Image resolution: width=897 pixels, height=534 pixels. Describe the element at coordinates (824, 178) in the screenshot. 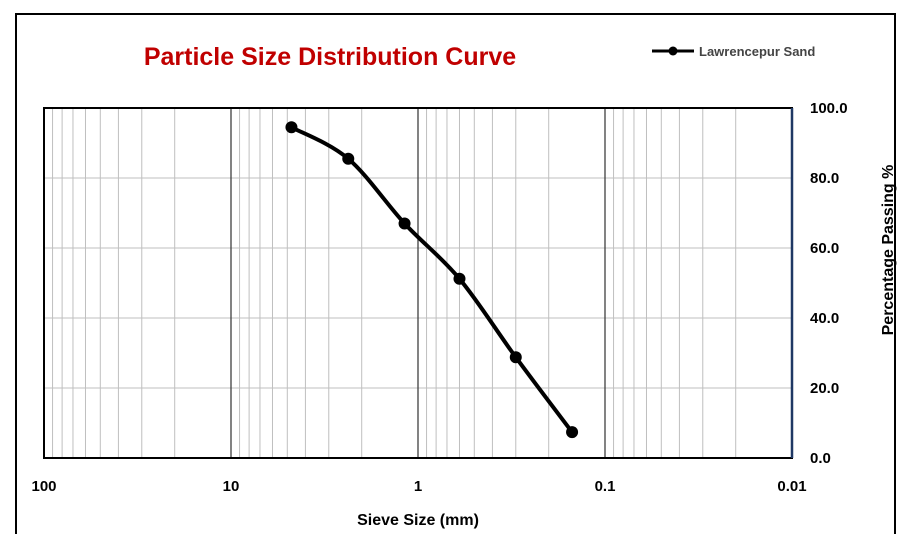

I see `y-tick-label: 80.0` at that location.